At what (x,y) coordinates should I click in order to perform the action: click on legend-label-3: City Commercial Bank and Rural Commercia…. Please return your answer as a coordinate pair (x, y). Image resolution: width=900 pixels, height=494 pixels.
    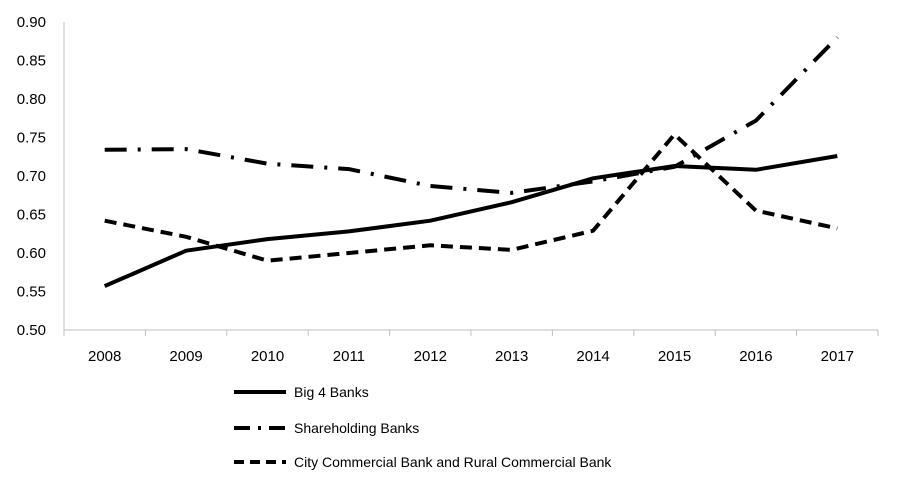
    Looking at the image, I should click on (453, 462).